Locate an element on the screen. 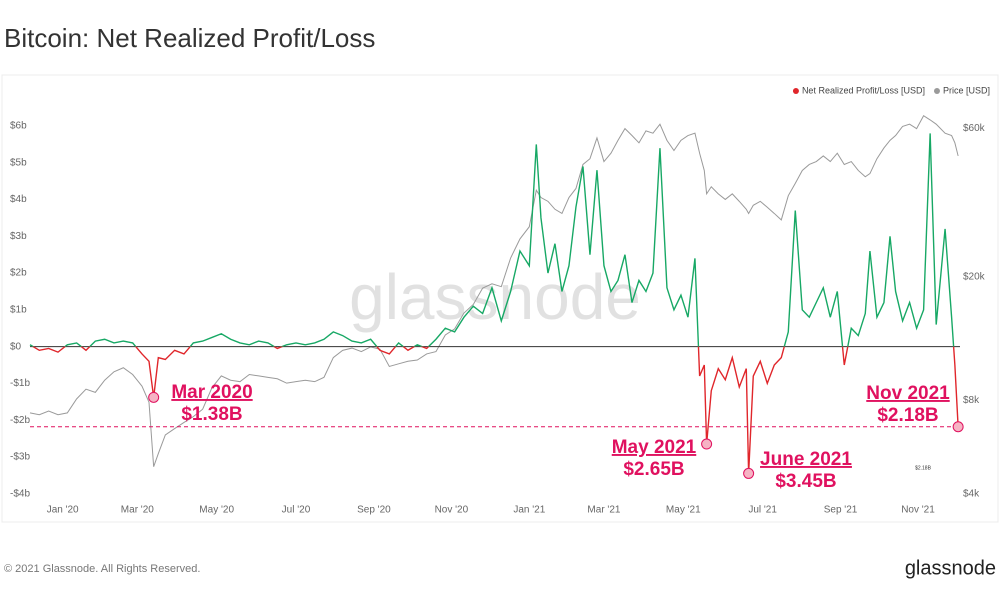 The width and height of the screenshot is (1000, 605). copyright: © 2021 Glassnode. All Rights Reserved. is located at coordinates (102, 569).